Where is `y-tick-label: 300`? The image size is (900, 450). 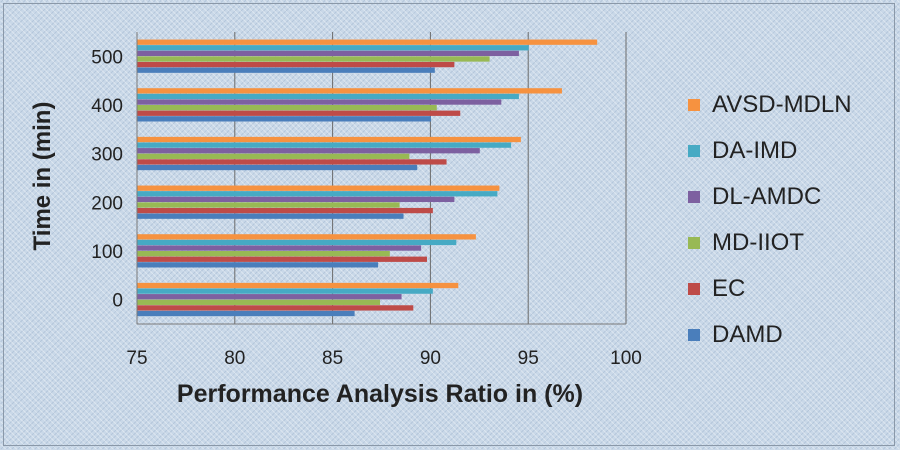
y-tick-label: 300 is located at coordinates (107, 155).